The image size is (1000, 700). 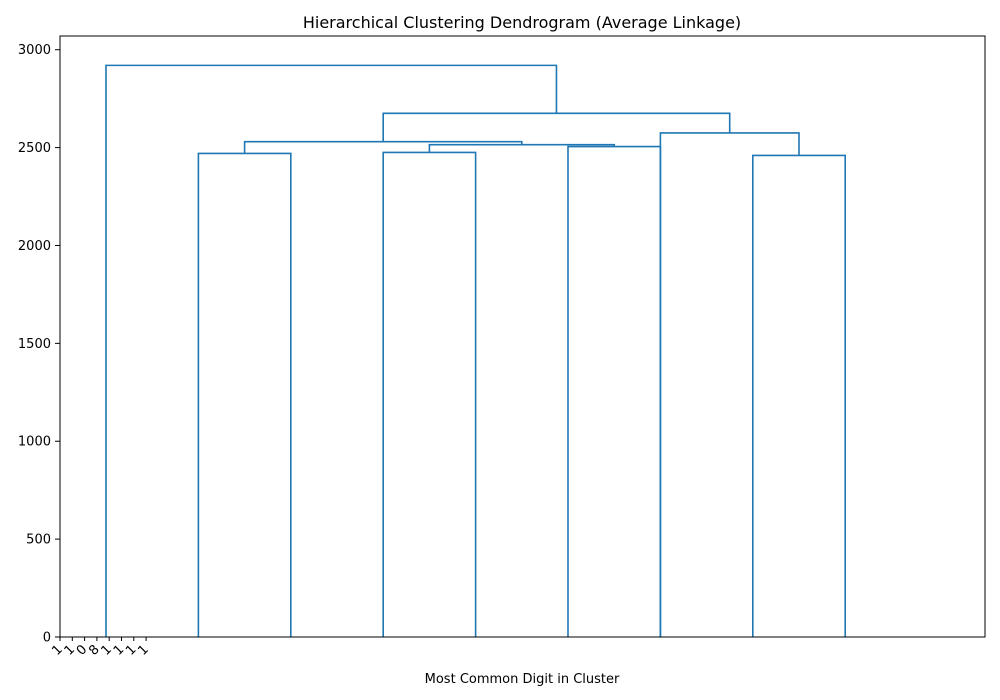 I want to click on leaf-label: 1, so click(x=143, y=650).